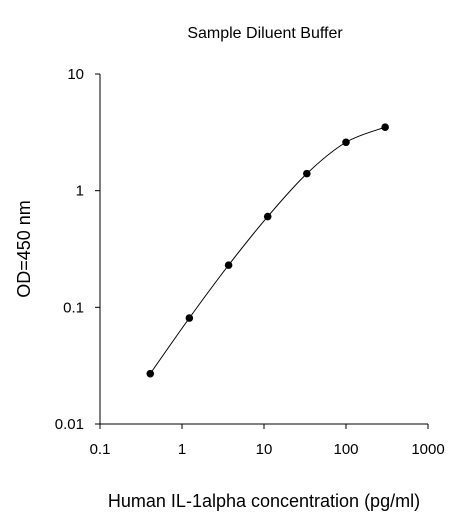 This screenshot has width=466, height=519. I want to click on y-ticks: 0.01 0.1 1 10, so click(77, 249).